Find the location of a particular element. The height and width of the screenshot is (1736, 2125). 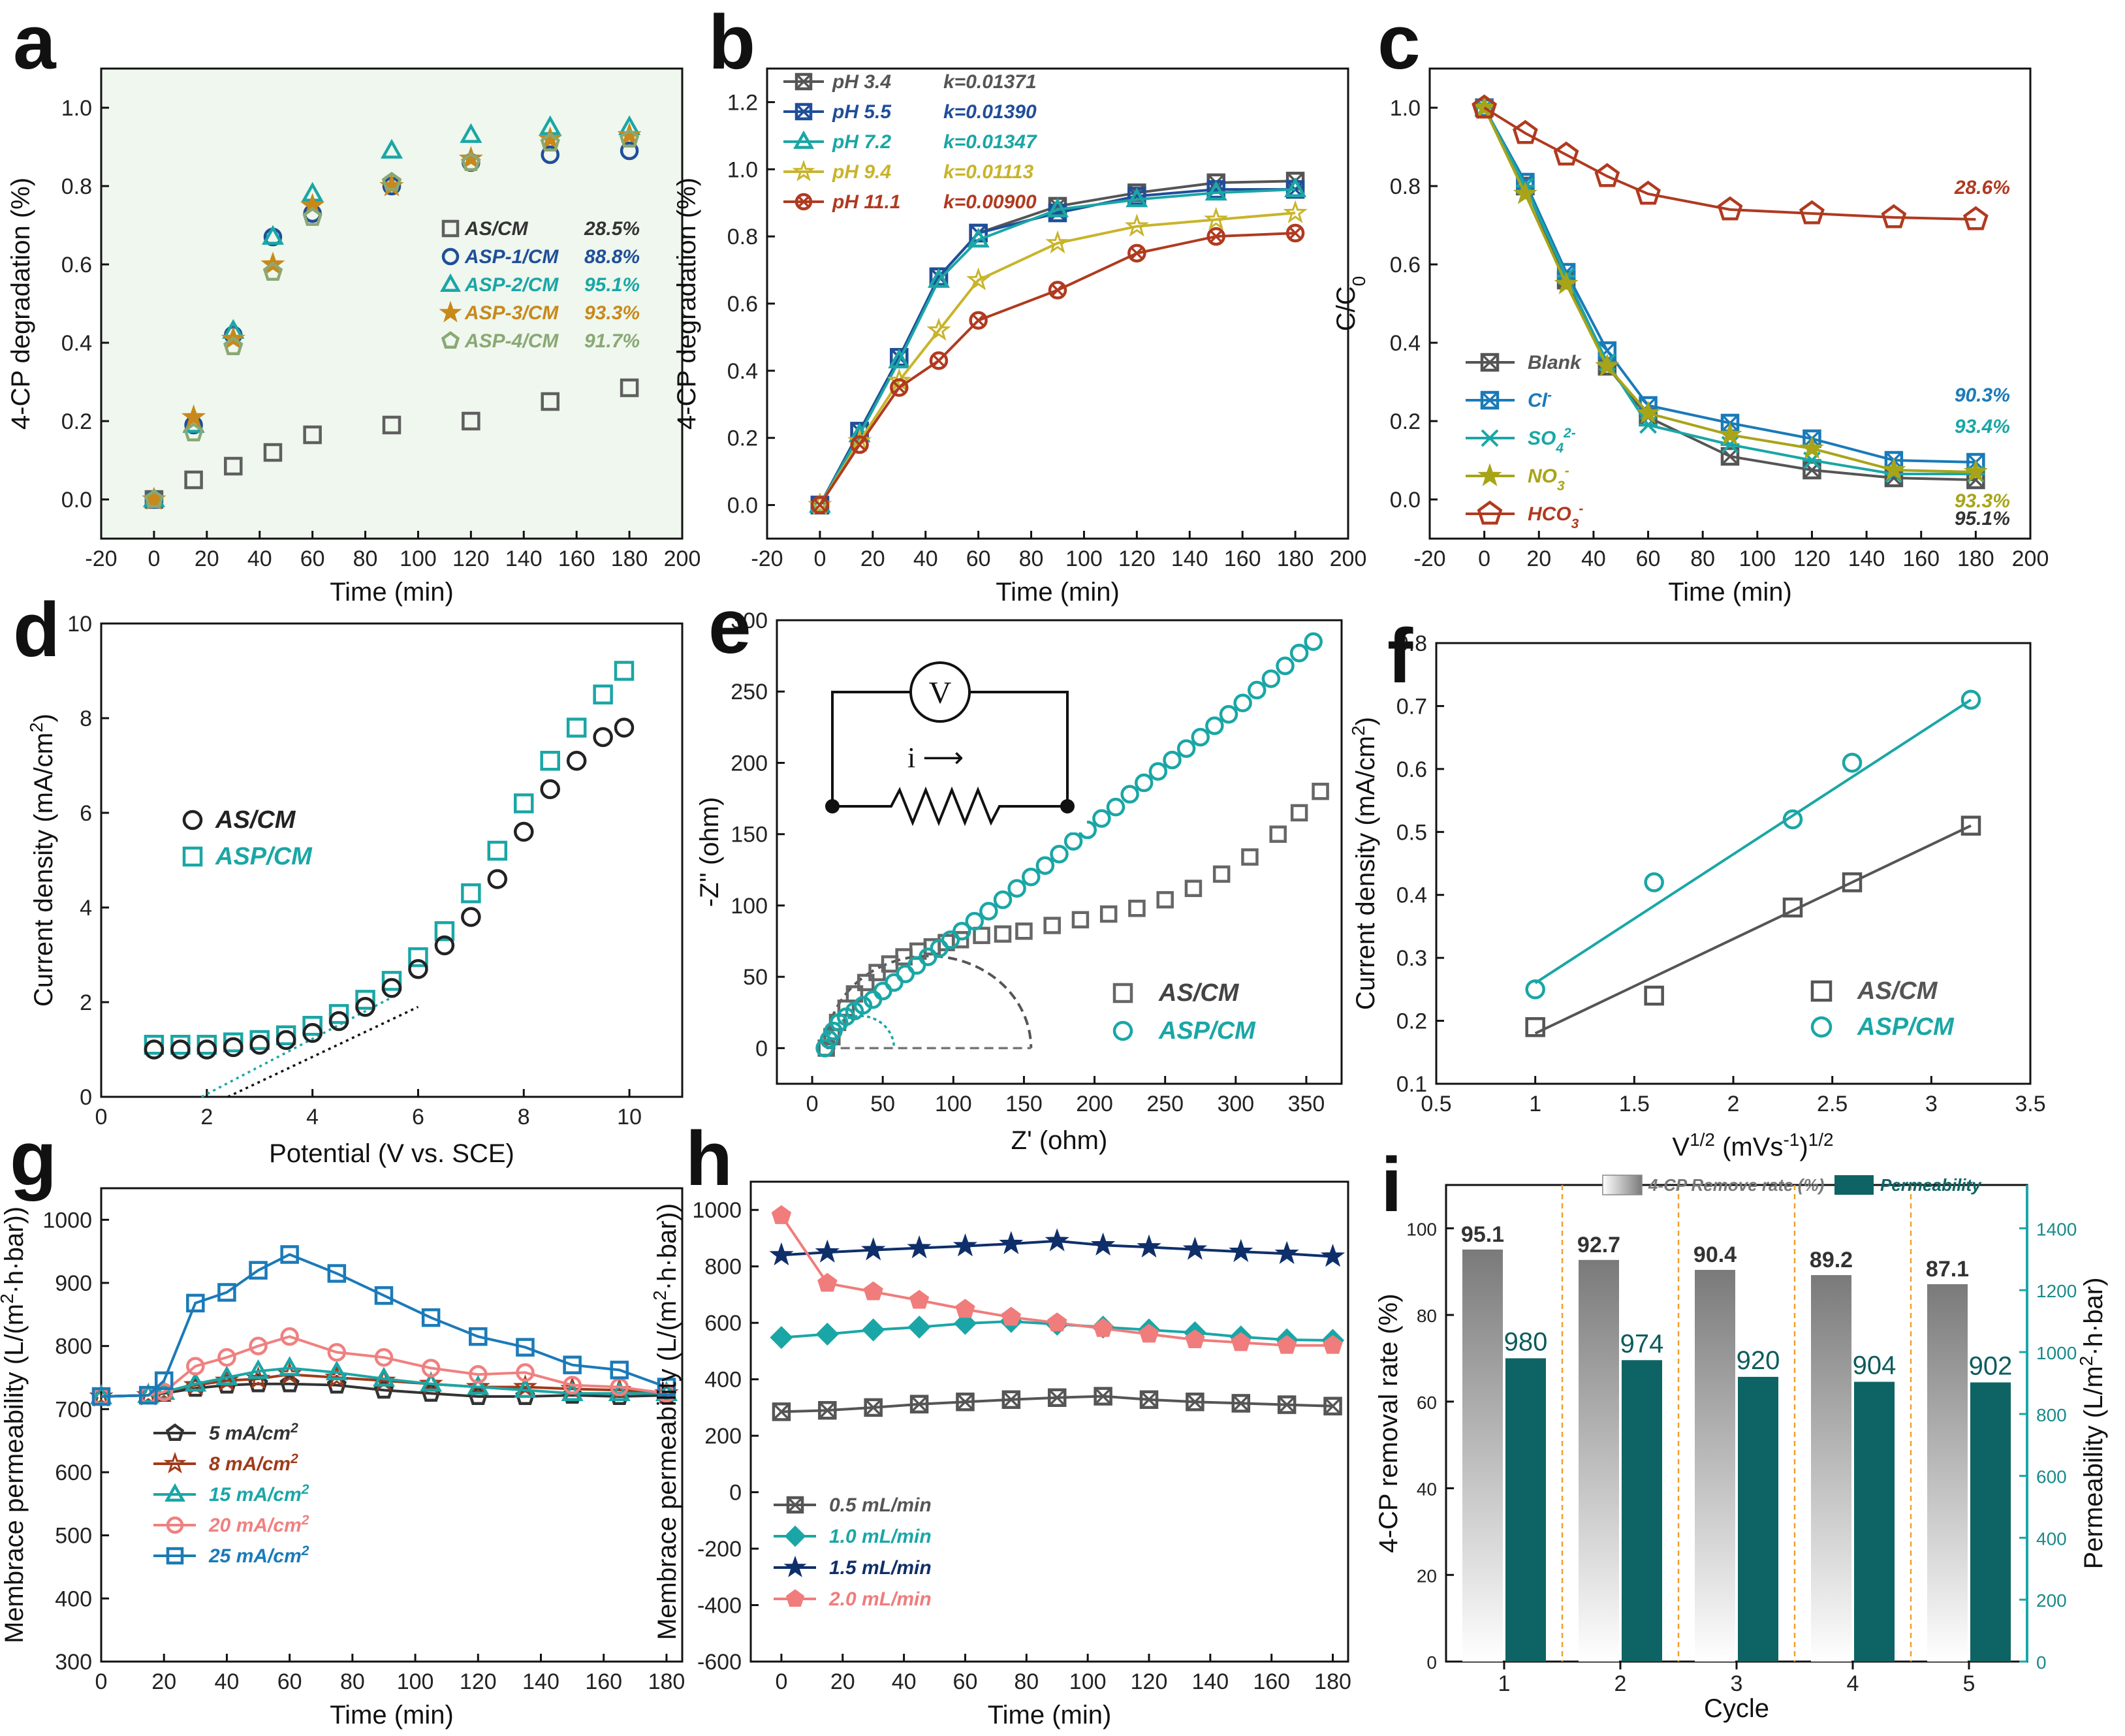

y-axis-title-part: Current density (mA/cm is located at coordinates (43, 870).